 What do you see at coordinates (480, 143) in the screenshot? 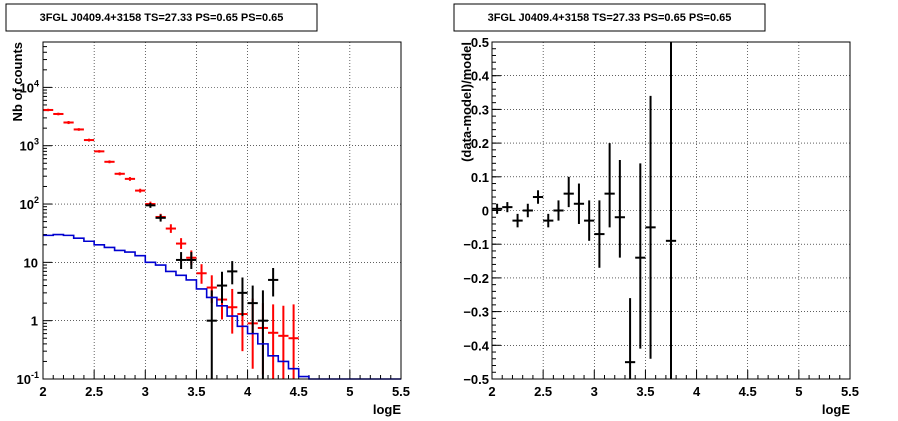
I see `y-tick-label: 0.2` at bounding box center [480, 143].